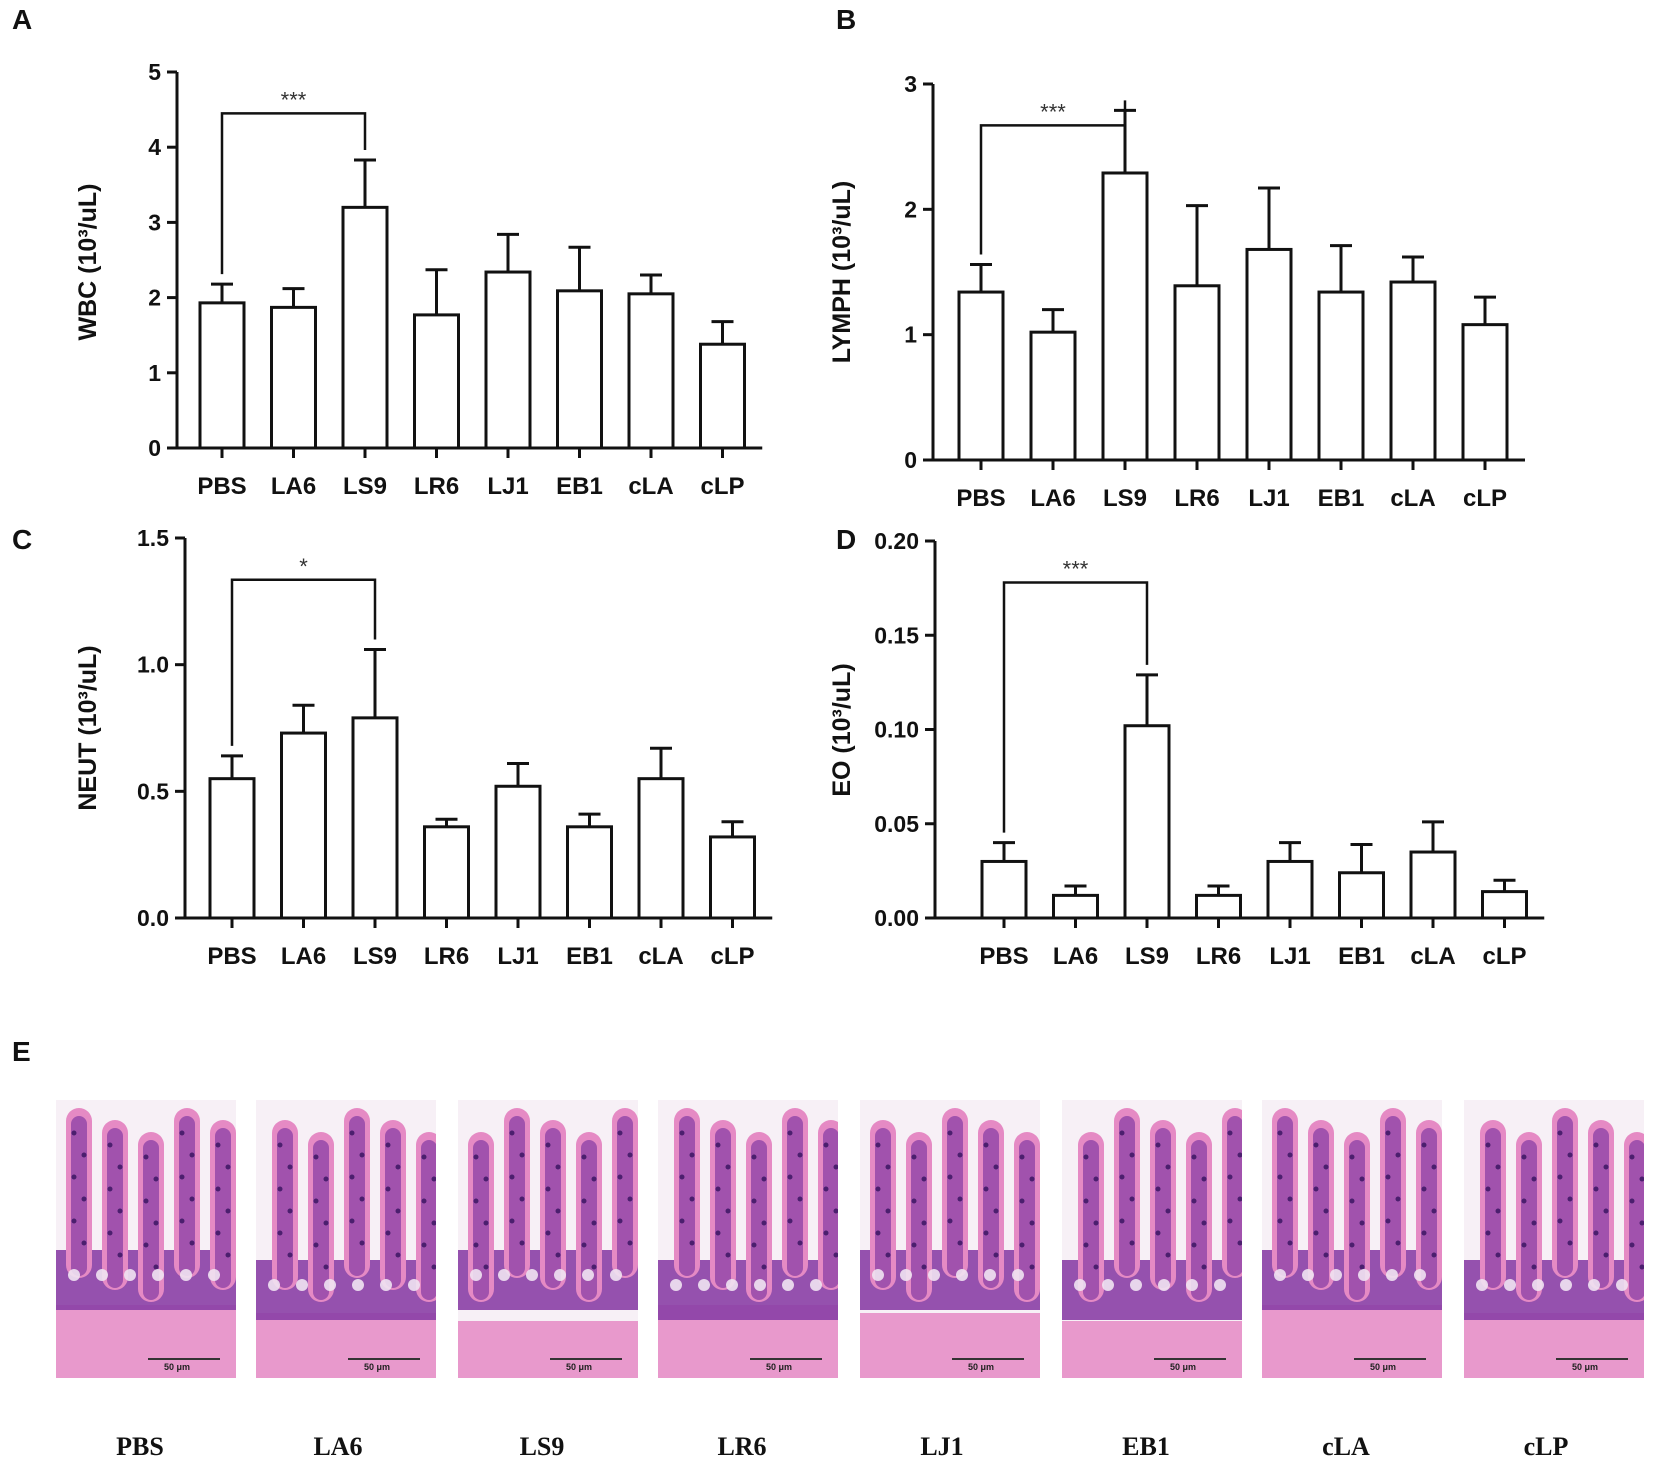 The image size is (1663, 1483). I want to click on bar-pbs, so click(232, 848).